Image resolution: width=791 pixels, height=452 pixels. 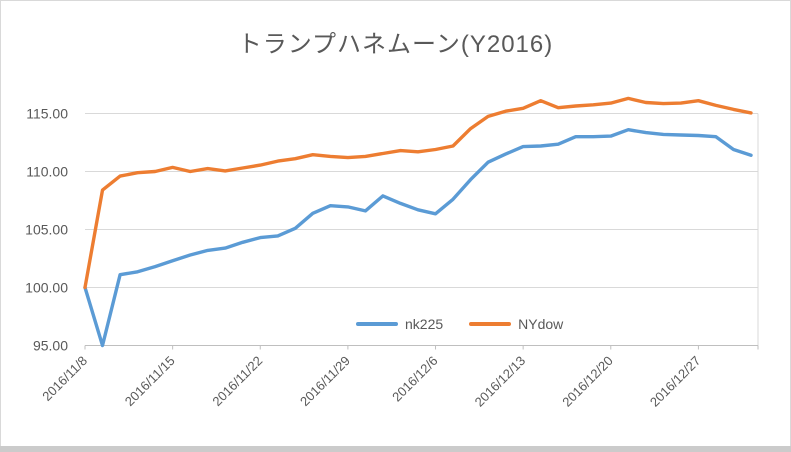 I want to click on x-tick-label: 2016/11/29, so click(x=325, y=381).